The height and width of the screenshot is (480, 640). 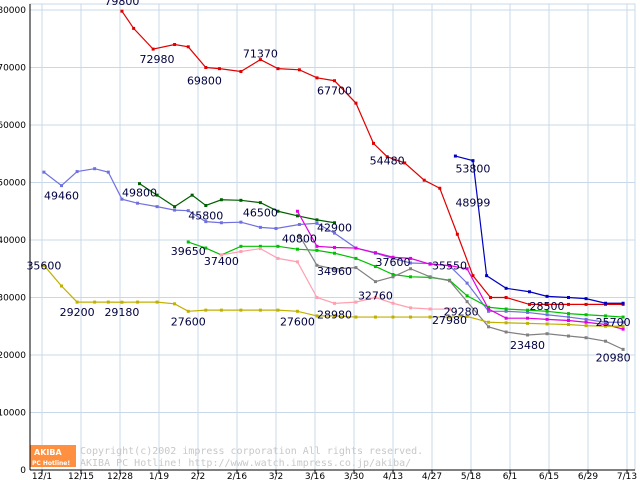 What do you see at coordinates (204, 81) in the screenshot?
I see `data-label: 69800` at bounding box center [204, 81].